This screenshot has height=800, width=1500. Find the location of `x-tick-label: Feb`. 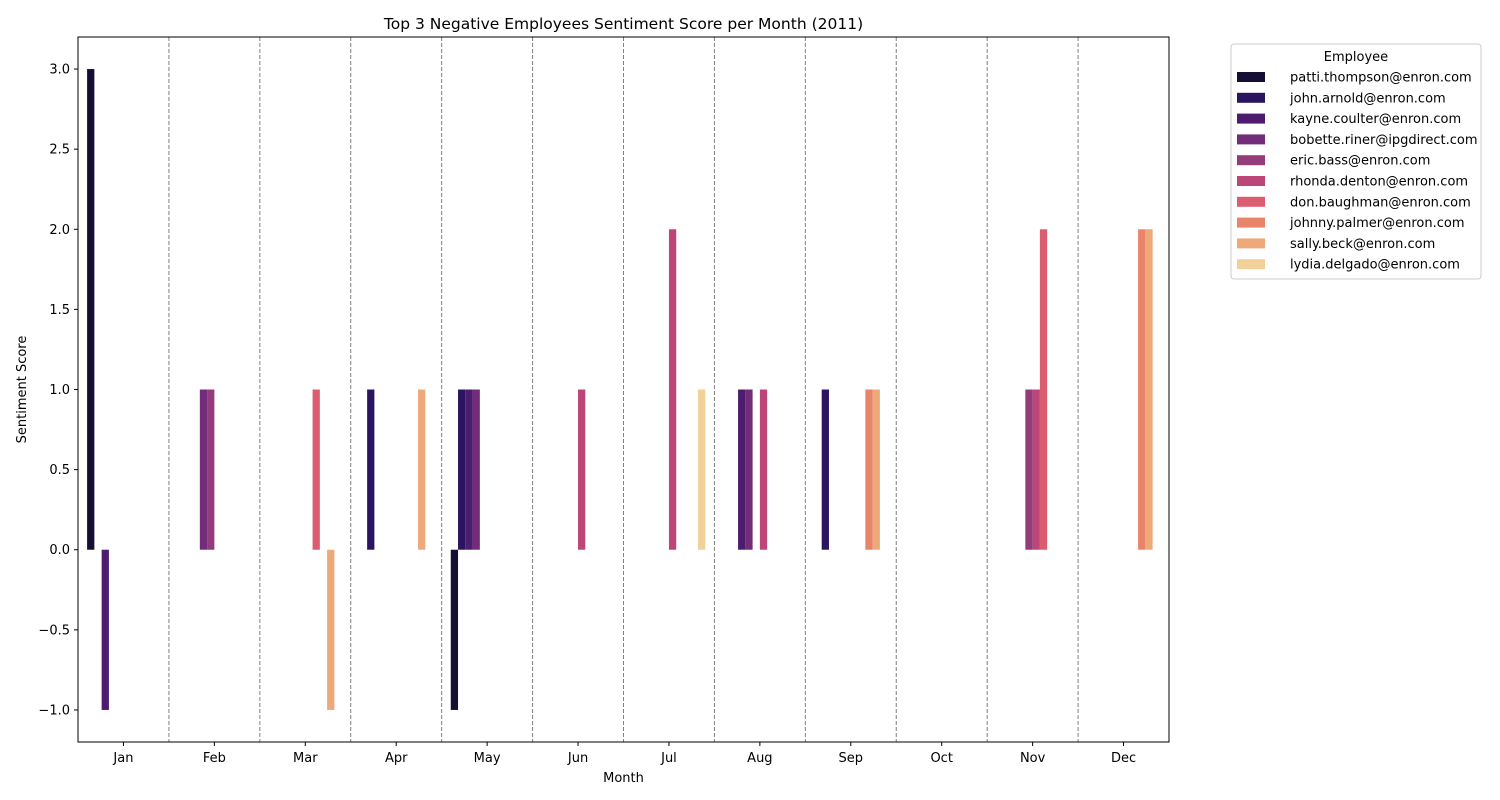

x-tick-label: Feb is located at coordinates (214, 758).